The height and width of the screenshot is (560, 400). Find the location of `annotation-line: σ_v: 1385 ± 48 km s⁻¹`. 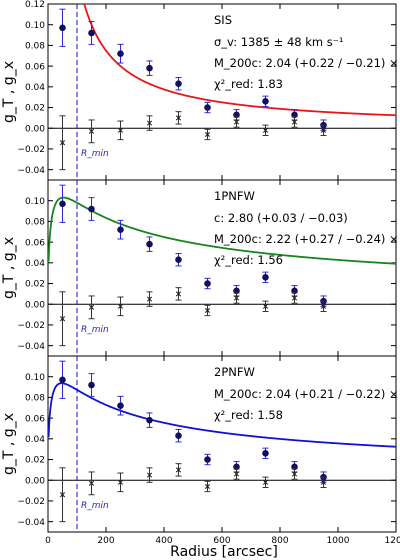

annotation-line: σ_v: 1385 ± 48 km s⁻¹ is located at coordinates (278, 42).